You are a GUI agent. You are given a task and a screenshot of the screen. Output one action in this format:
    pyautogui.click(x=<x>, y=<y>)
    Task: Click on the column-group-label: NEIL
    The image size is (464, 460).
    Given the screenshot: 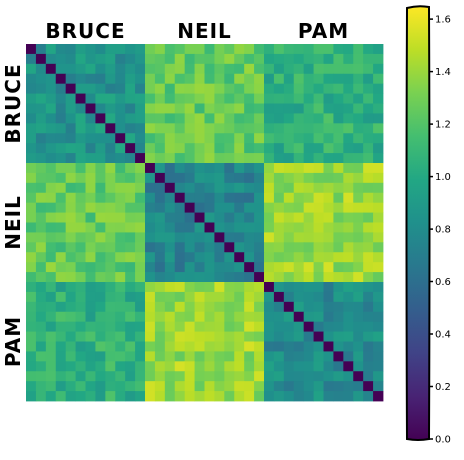 What is the action you would take?
    pyautogui.click(x=204, y=31)
    